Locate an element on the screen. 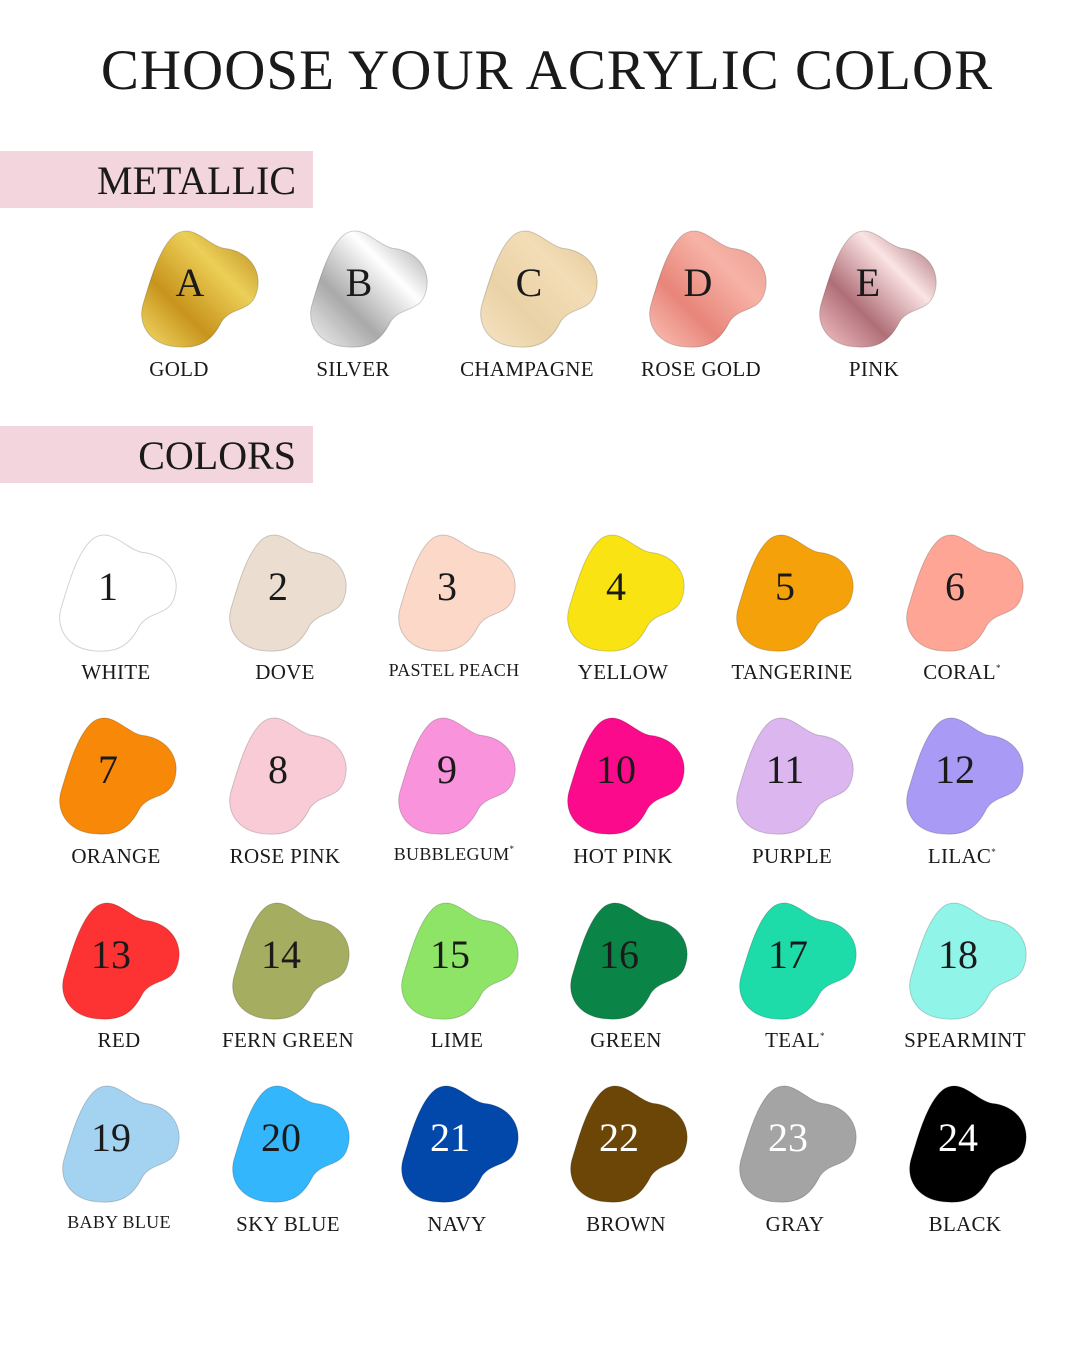 This screenshot has width=1080, height=1350. color-swatch: A is located at coordinates (200, 288).